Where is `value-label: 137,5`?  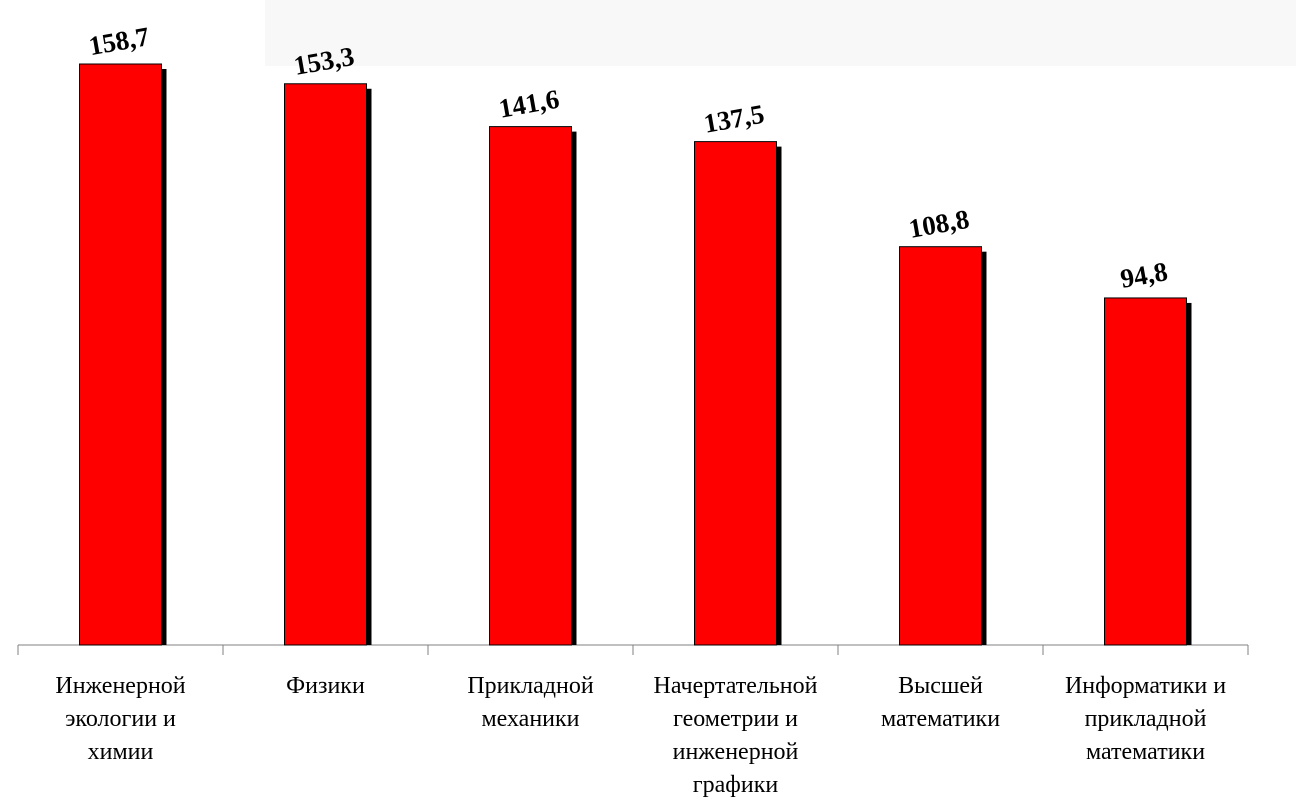 value-label: 137,5 is located at coordinates (733, 119).